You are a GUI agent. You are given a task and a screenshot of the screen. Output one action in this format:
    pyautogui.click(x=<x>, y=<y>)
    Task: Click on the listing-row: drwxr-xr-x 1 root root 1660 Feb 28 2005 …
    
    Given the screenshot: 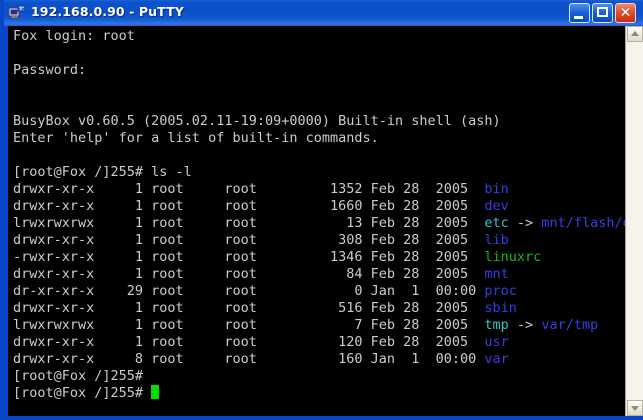 What is the action you would take?
    pyautogui.click(x=261, y=206)
    